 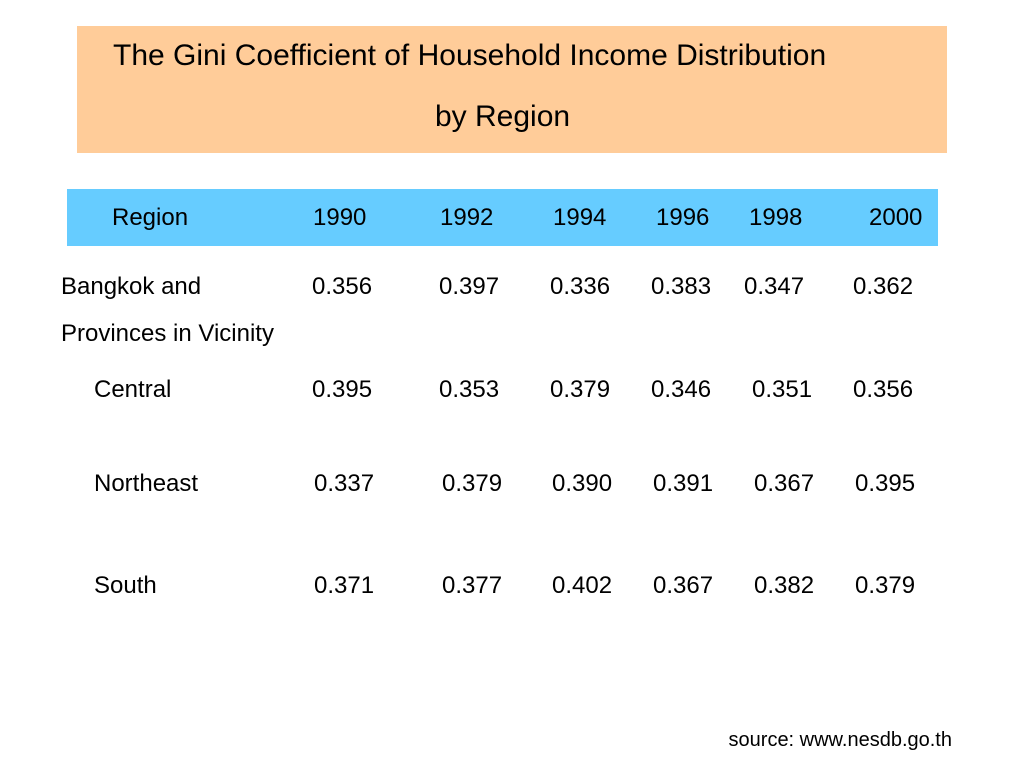 What do you see at coordinates (167, 333) in the screenshot?
I see `region-name-continued: Provinces in Vicinity` at bounding box center [167, 333].